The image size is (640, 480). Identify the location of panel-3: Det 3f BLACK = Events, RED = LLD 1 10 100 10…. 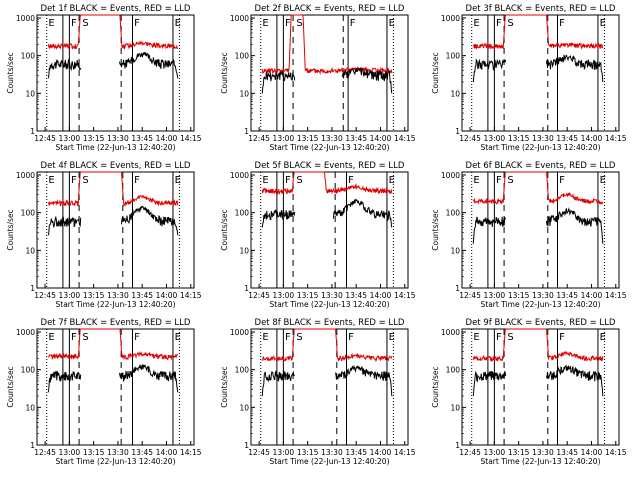
(529, 78).